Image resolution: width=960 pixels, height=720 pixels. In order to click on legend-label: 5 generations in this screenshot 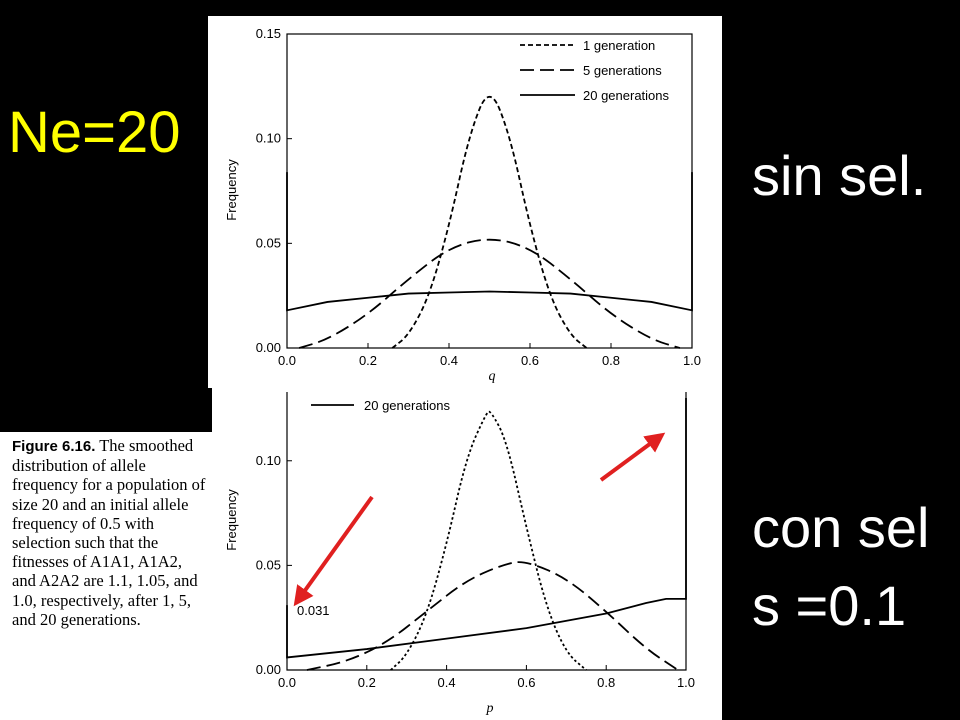, I will do `click(622, 70)`.